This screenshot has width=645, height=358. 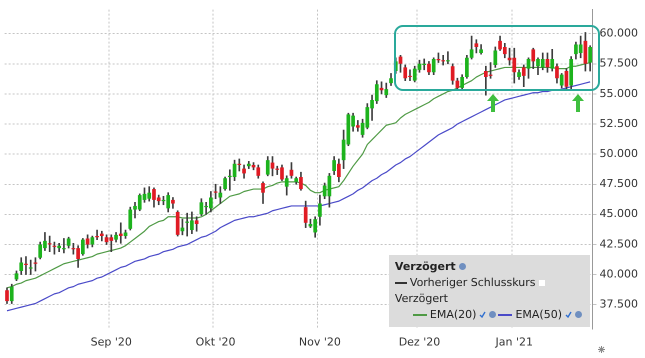 I want to click on y-tick-label: 50.000, so click(x=619, y=153).